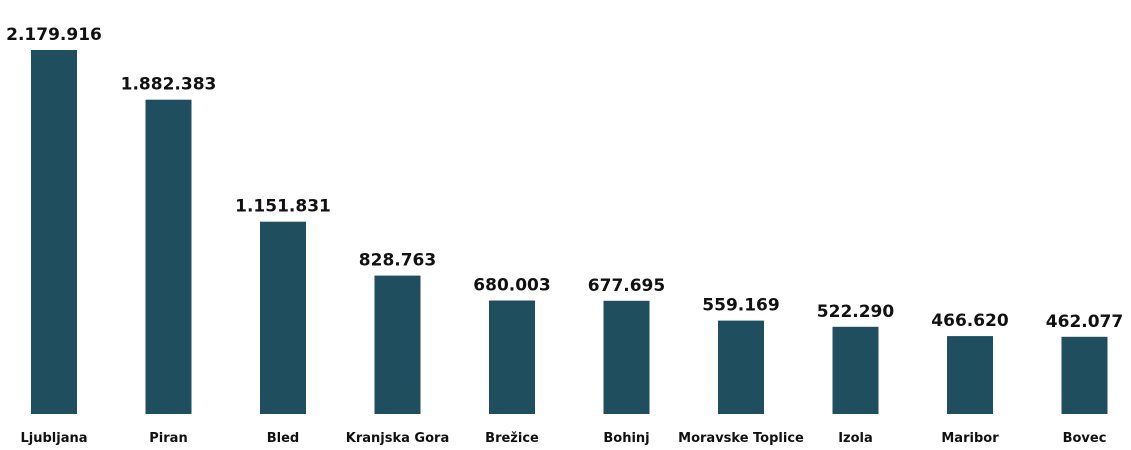 The width and height of the screenshot is (1131, 450). Describe the element at coordinates (741, 438) in the screenshot. I see `category-label-7: Moravske Toplice` at that location.